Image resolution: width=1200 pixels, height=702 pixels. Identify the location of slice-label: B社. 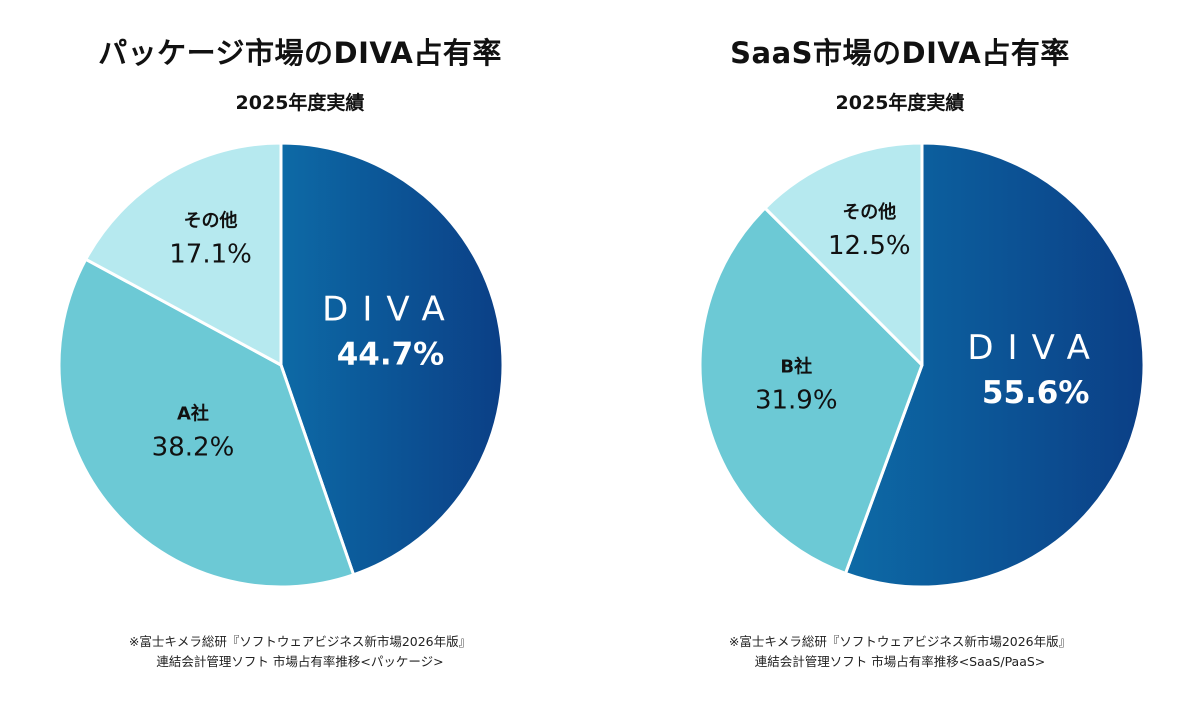
(796, 367).